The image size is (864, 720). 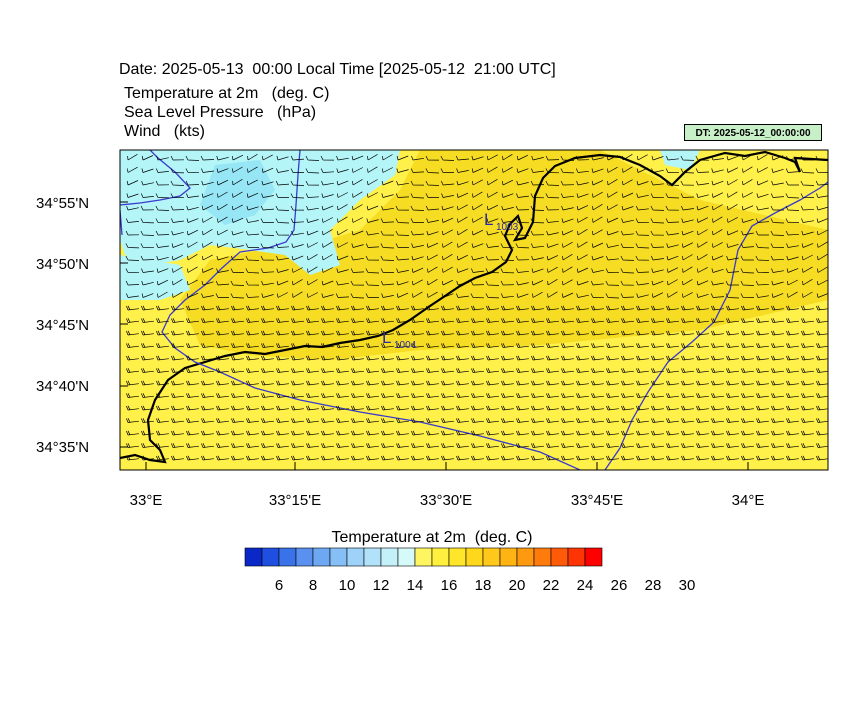 What do you see at coordinates (597, 500) in the screenshot?
I see `lon-label: 33°45'E` at bounding box center [597, 500].